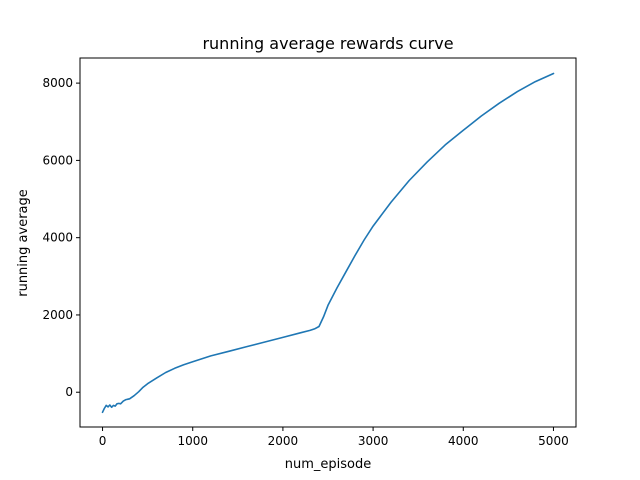  I want to click on y-axis-label: running average, so click(23, 243).